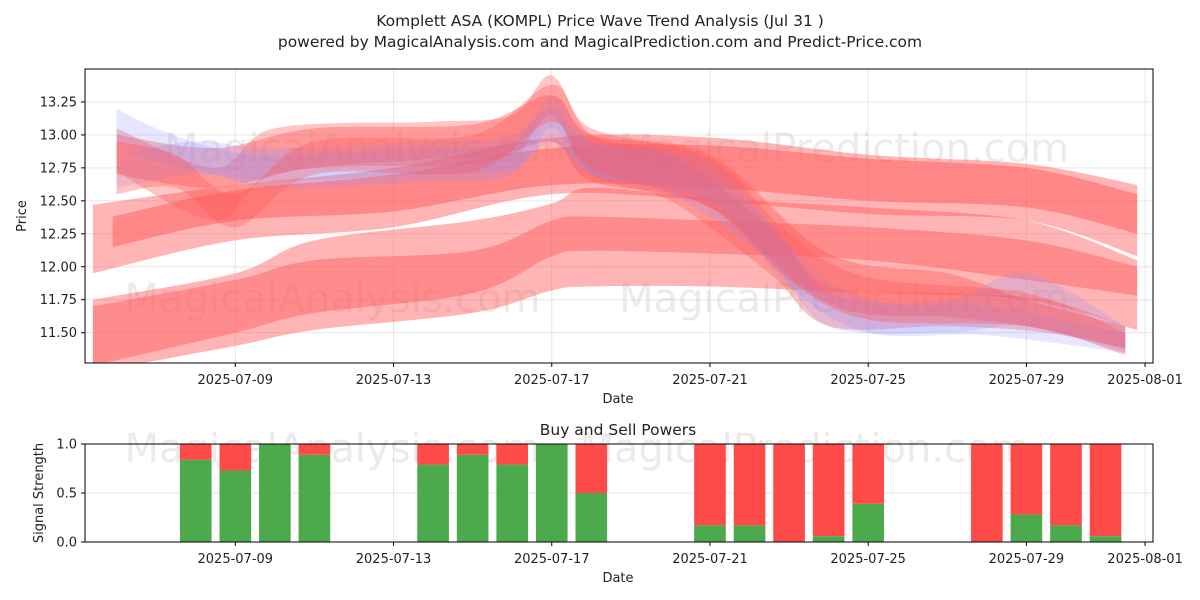  Describe the element at coordinates (617, 399) in the screenshot. I see `price-x-axis-title: Date` at that location.